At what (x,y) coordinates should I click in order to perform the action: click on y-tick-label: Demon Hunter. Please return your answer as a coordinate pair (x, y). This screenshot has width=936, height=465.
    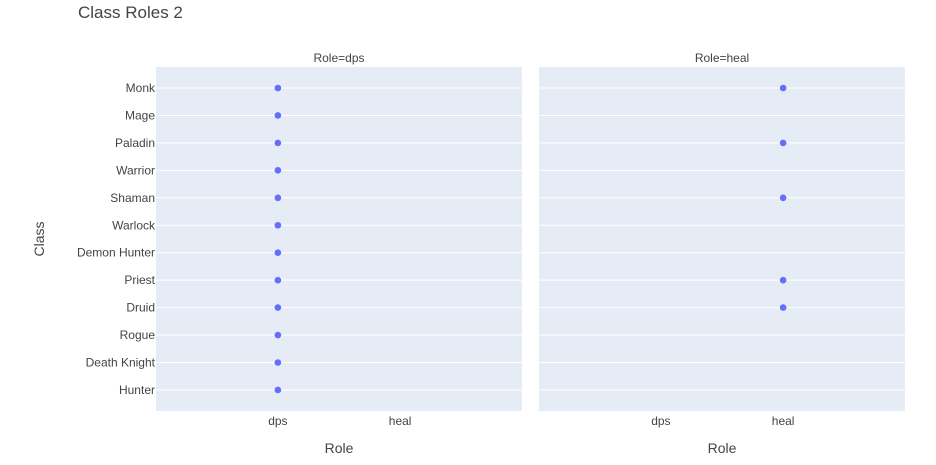
    Looking at the image, I should click on (116, 253).